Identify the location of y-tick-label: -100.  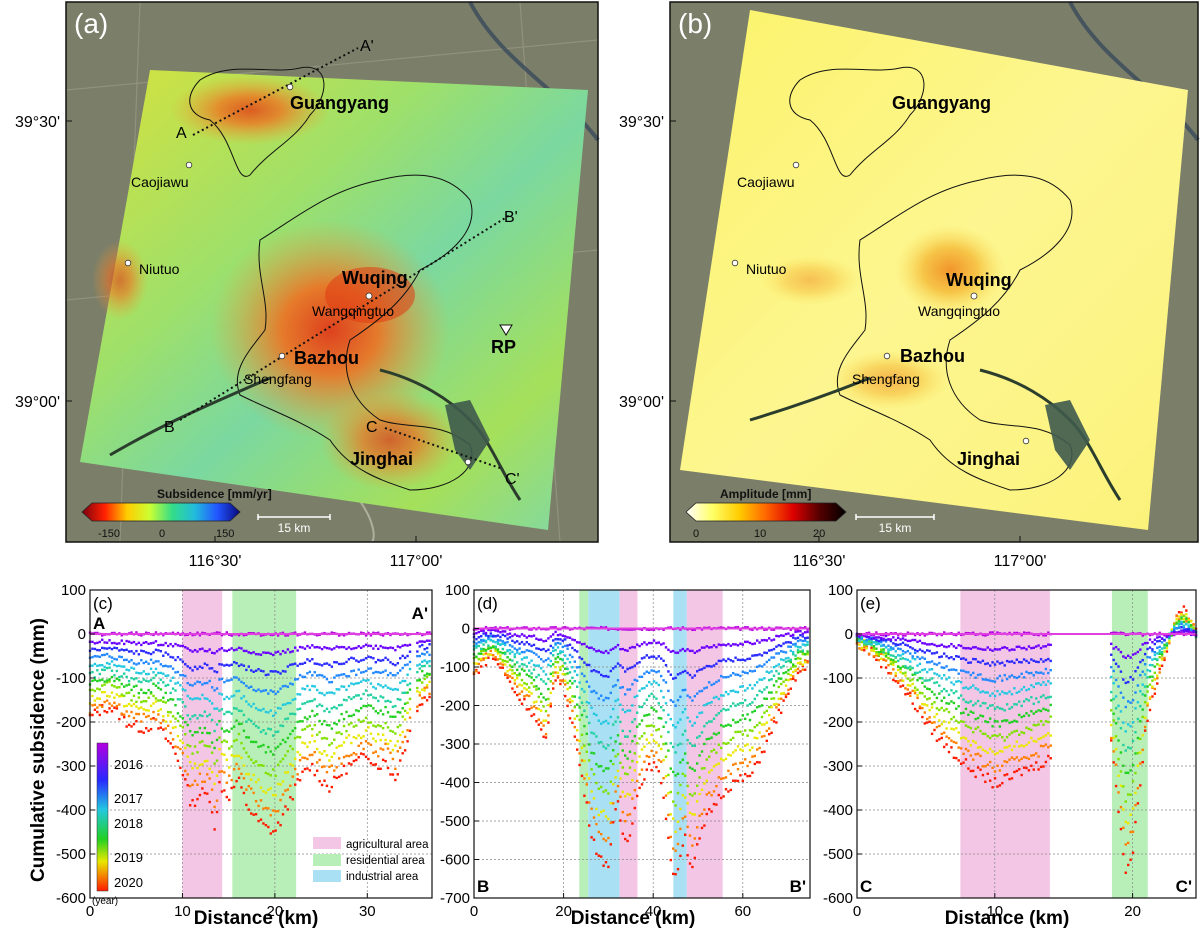
(71, 678).